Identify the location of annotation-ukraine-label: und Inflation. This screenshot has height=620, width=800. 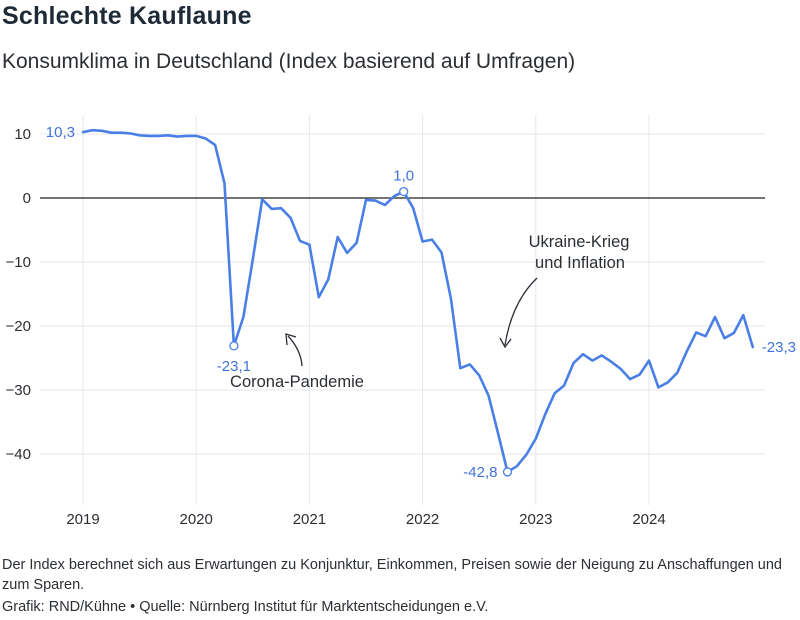
(580, 263).